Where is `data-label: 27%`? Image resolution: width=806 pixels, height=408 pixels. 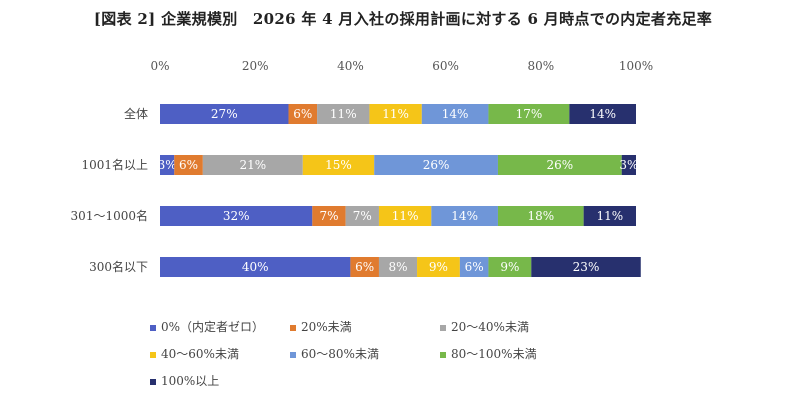
data-label: 27% is located at coordinates (224, 114).